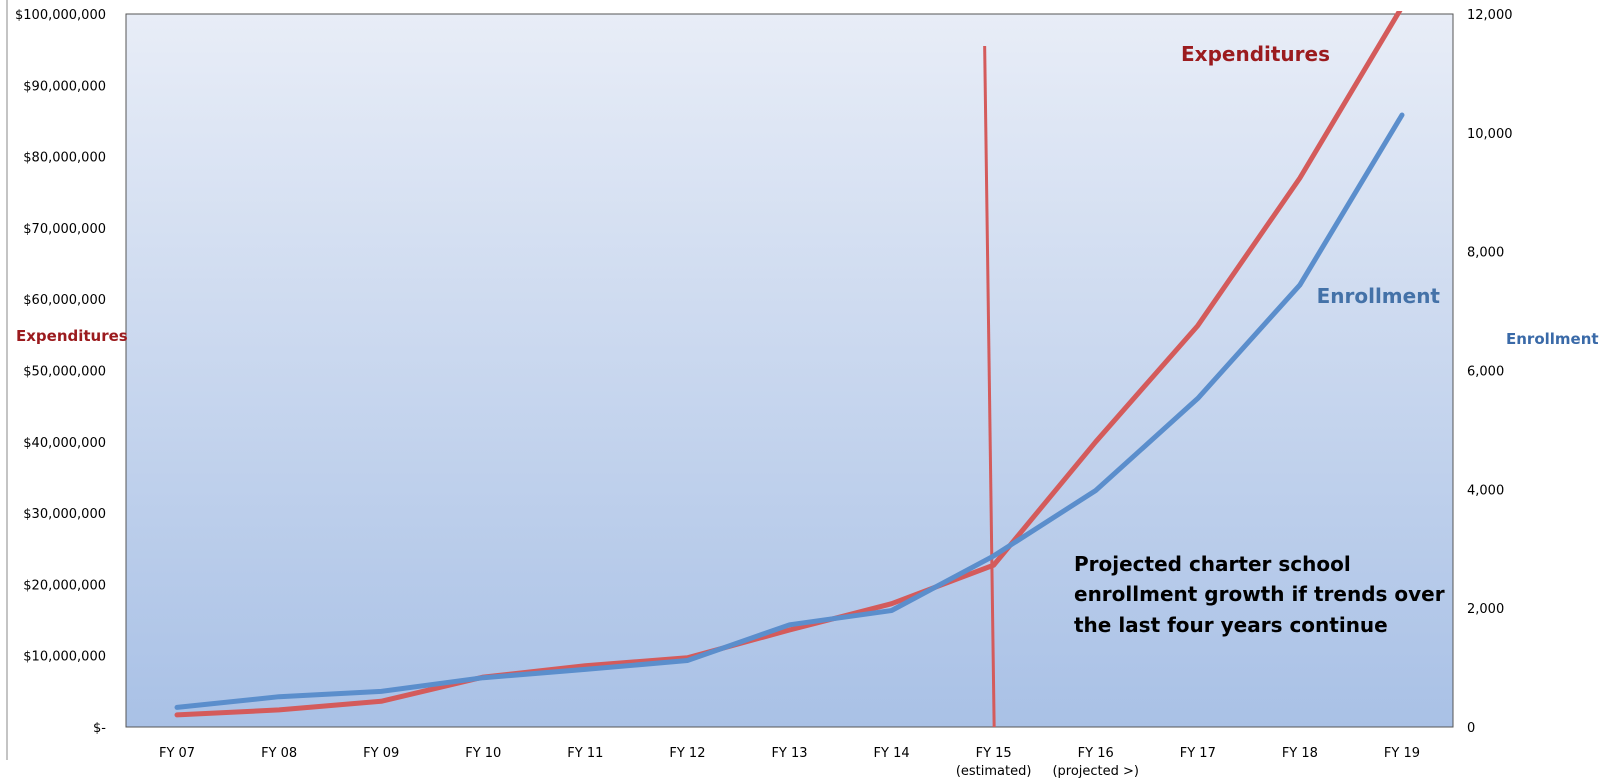  Describe the element at coordinates (1096, 753) in the screenshot. I see `x-tick-label: FY 16` at that location.